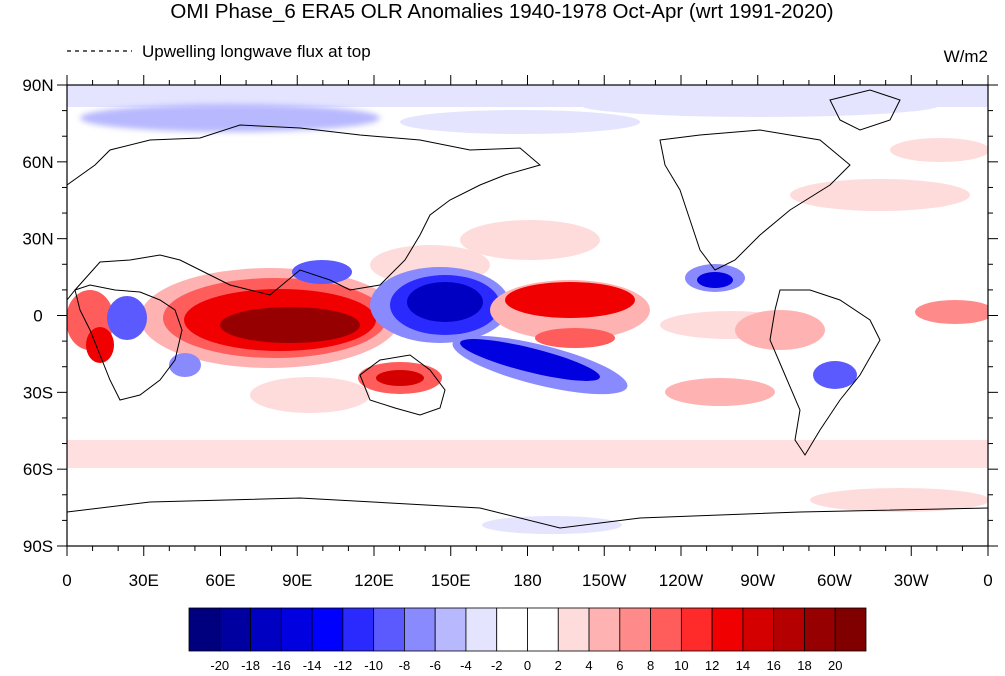  I want to click on south-pacific-east-positive-anomaly, so click(720, 392).